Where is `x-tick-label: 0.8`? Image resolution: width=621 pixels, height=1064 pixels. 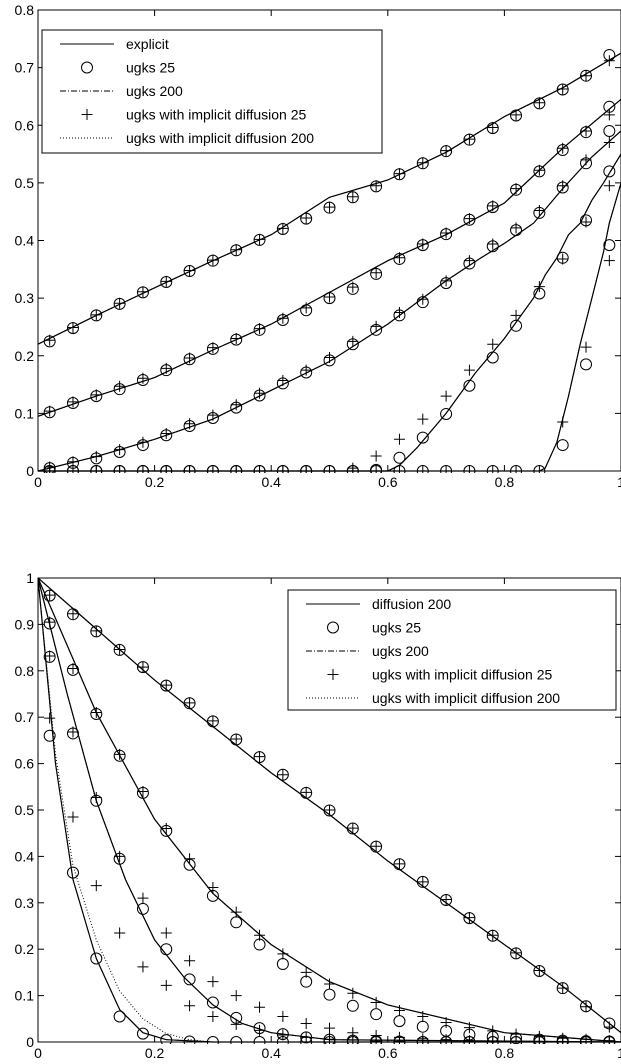 x-tick-label: 0.8 is located at coordinates (505, 482).